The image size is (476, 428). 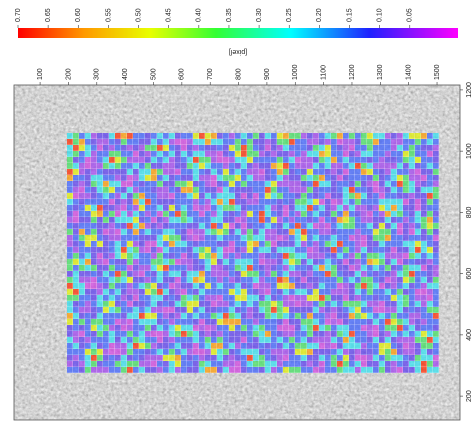 What do you see at coordinates (108, 15) in the screenshot?
I see `colorbar-tick-label: 0.55` at bounding box center [108, 15].